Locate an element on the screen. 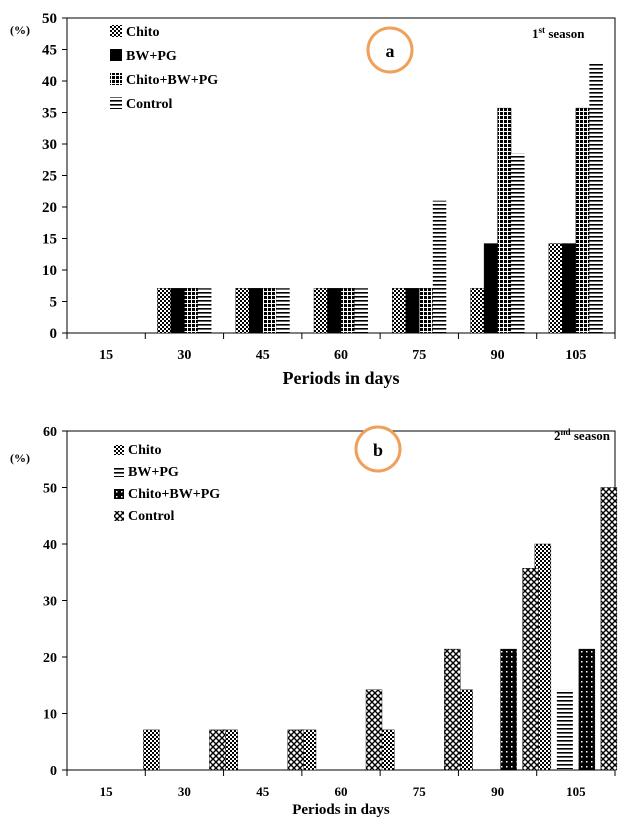  y-tick-label: 35 is located at coordinates (49, 114).